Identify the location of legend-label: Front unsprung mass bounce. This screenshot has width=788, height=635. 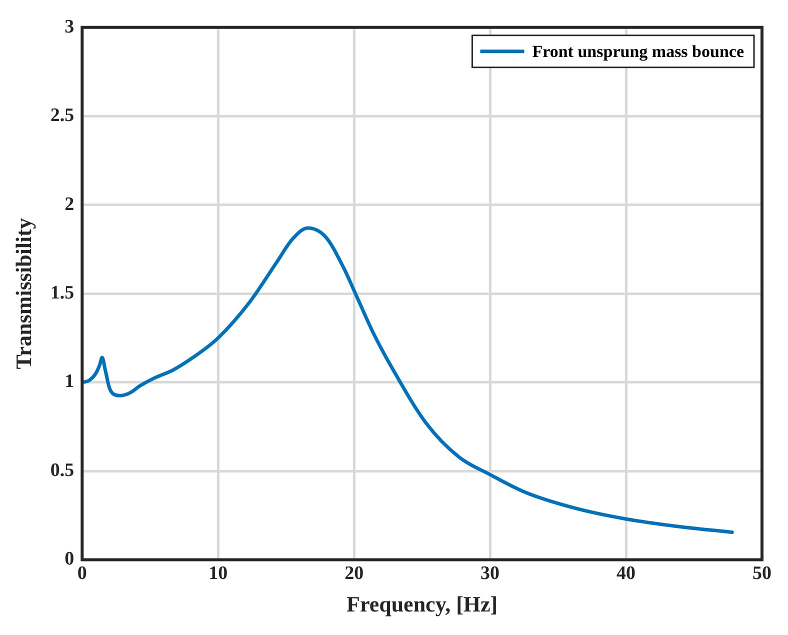
(638, 51).